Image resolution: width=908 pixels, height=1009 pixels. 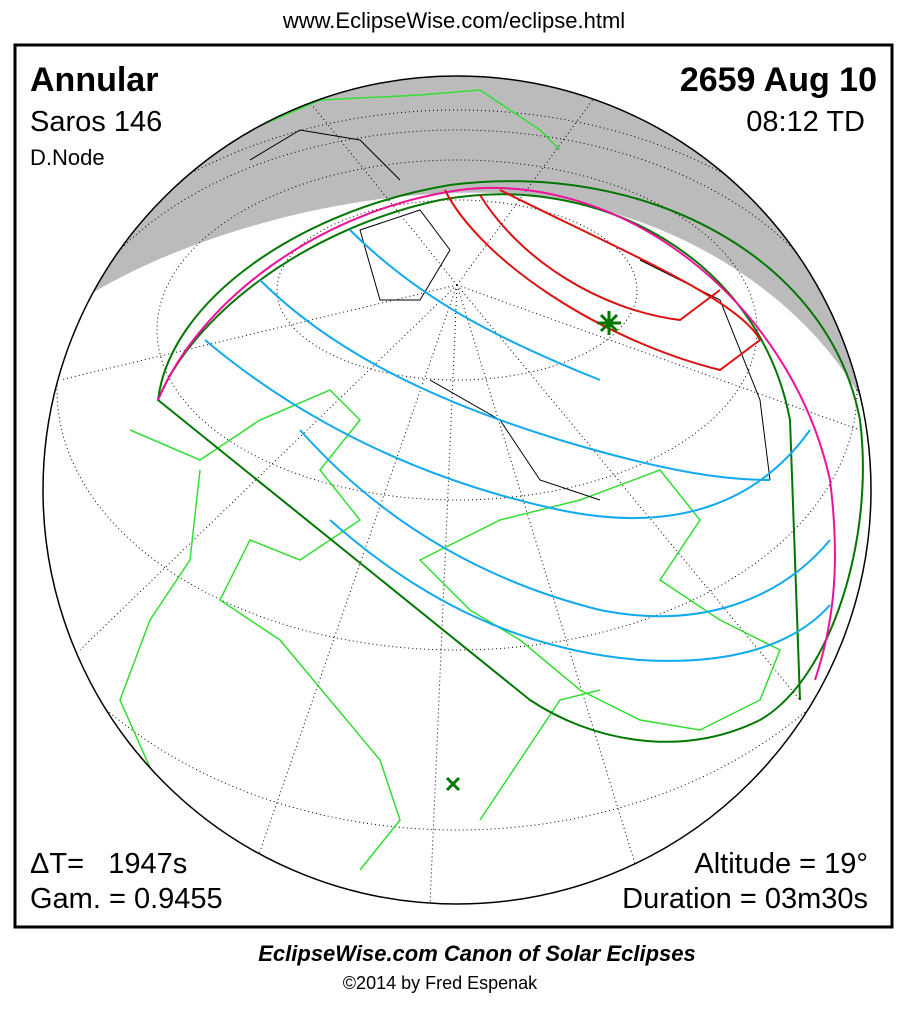 I want to click on url: www.EclipseWise.com/eclipse.html, so click(x=453, y=20).